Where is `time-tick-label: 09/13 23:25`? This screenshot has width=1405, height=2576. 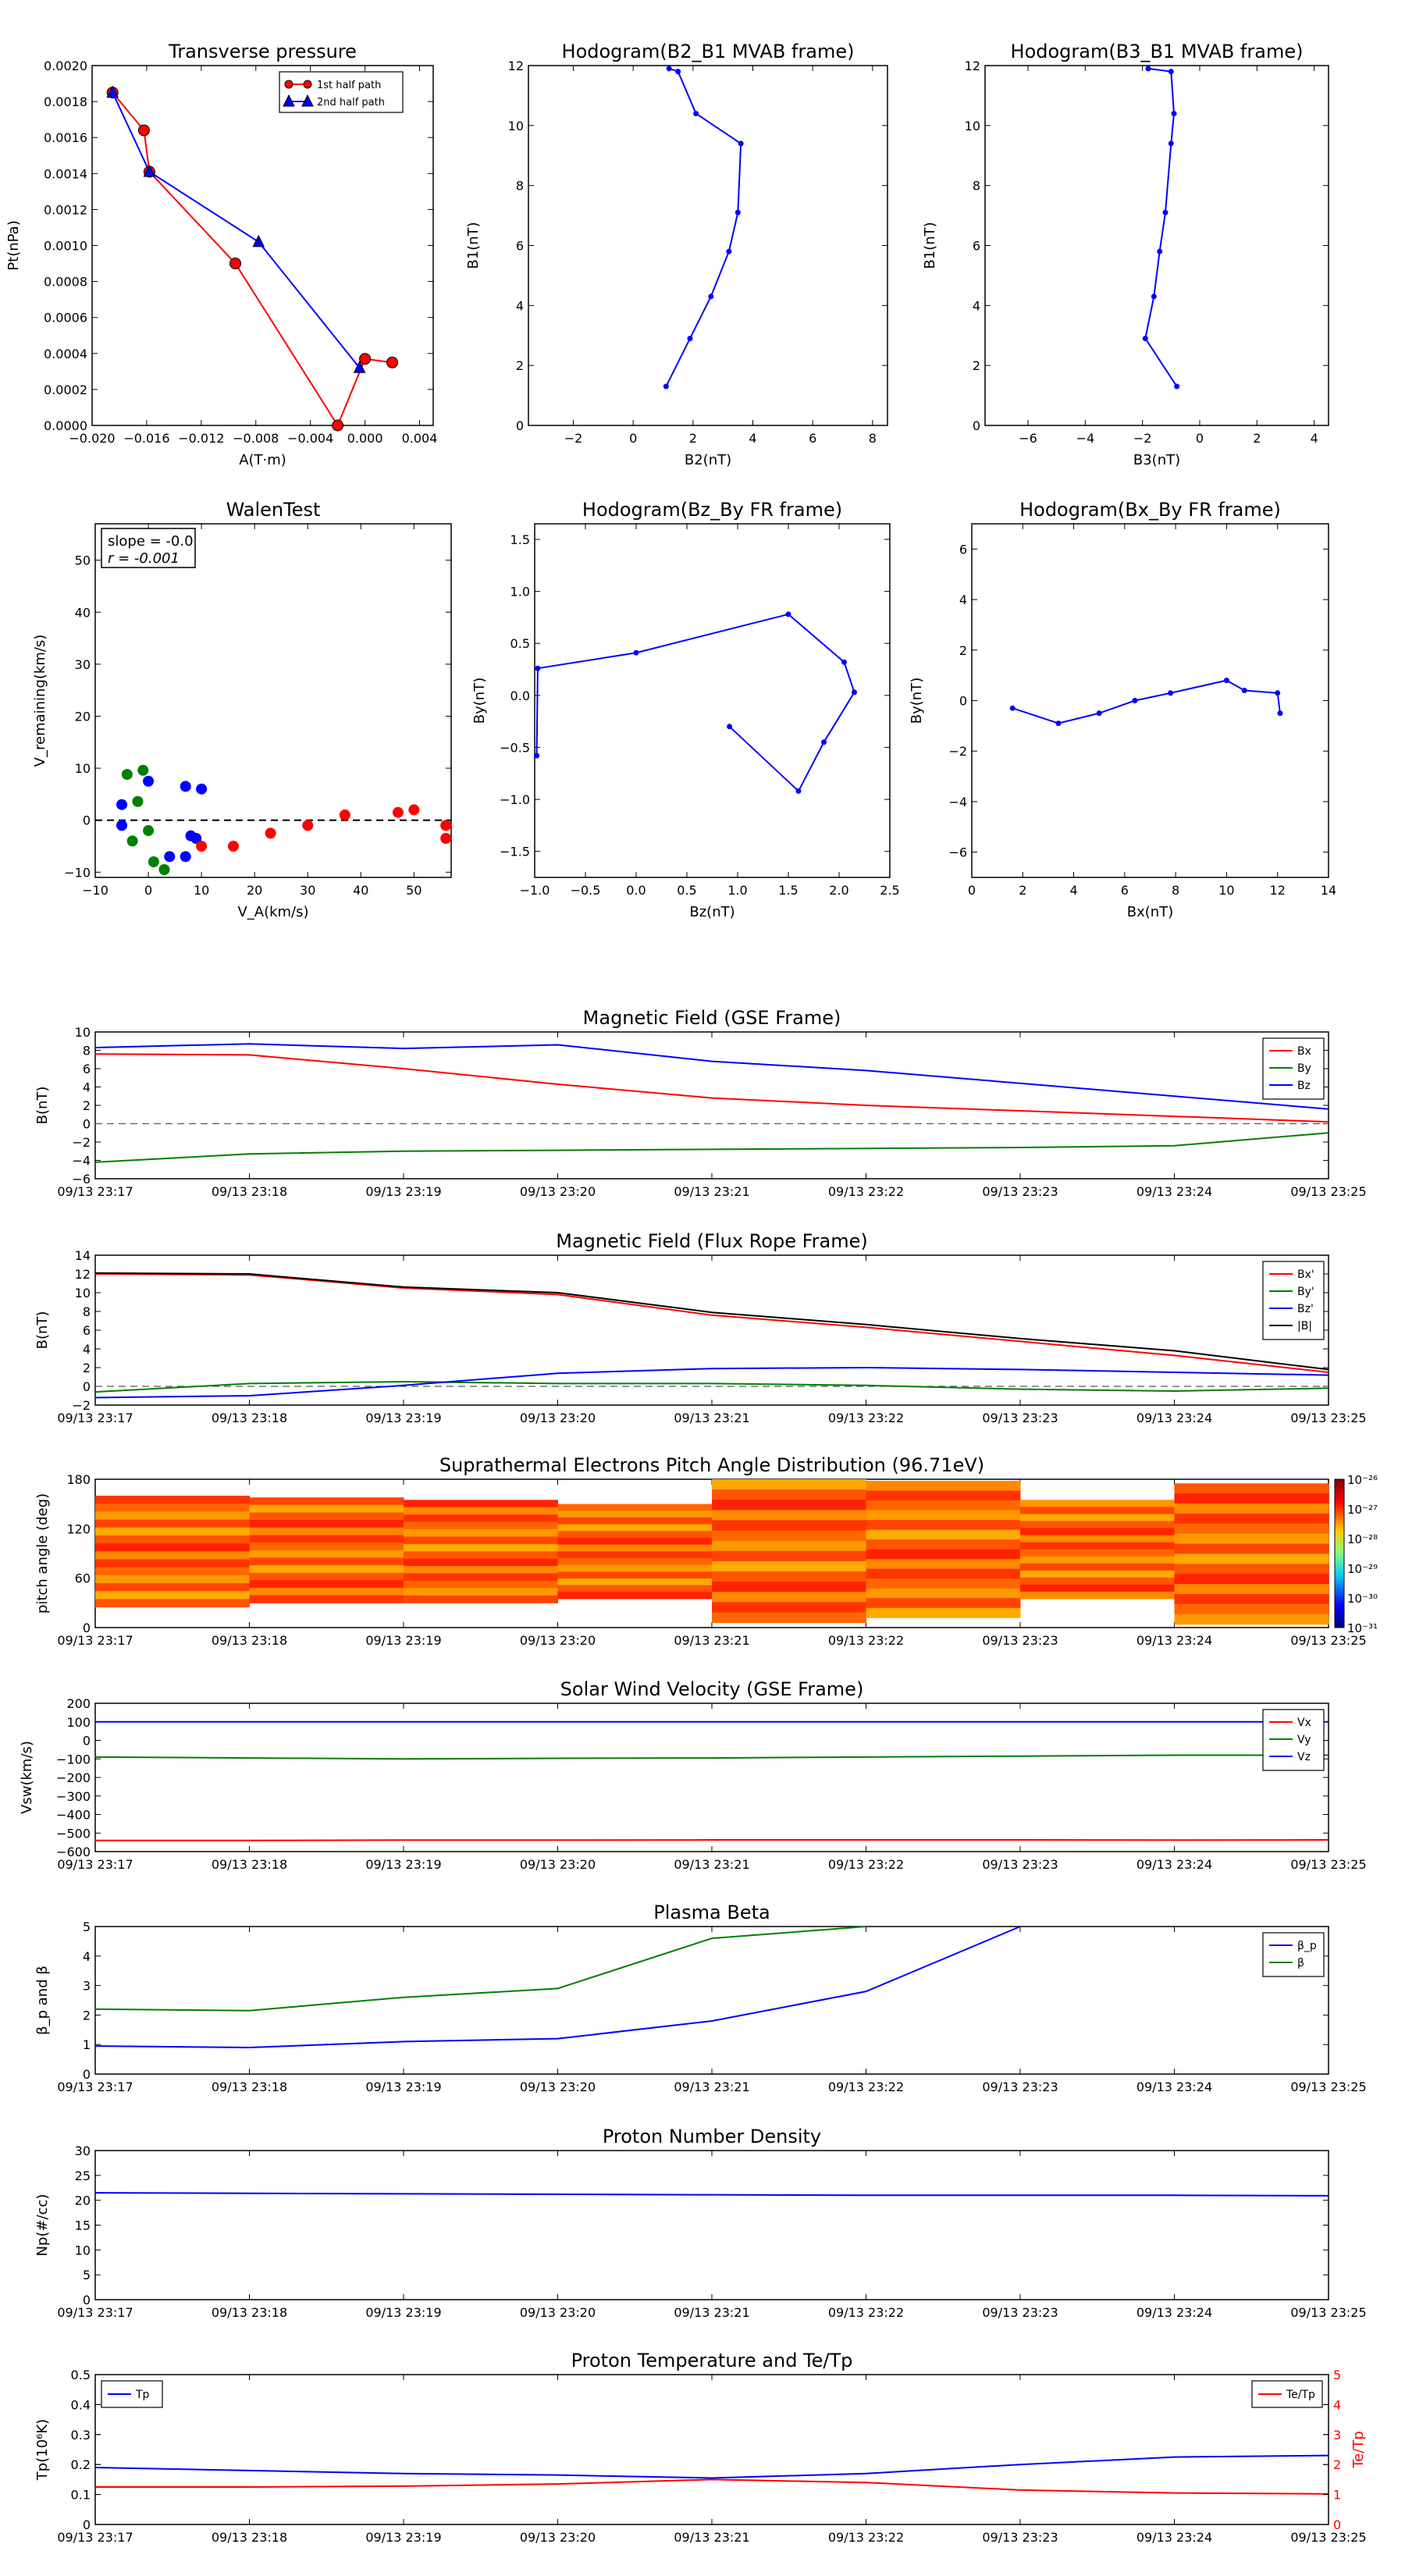 time-tick-label: 09/13 23:25 is located at coordinates (1328, 1418).